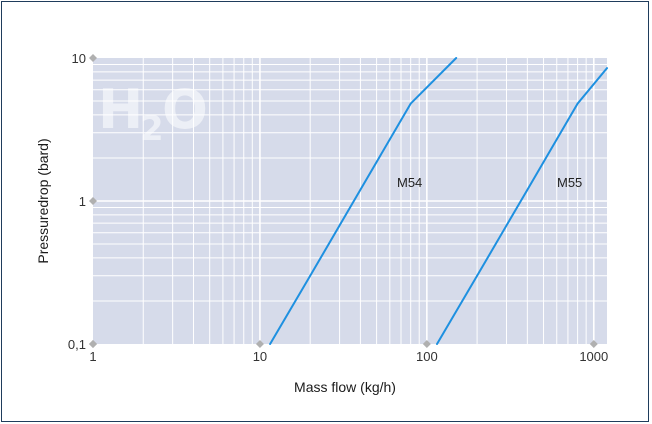 This screenshot has height=424, width=652. I want to click on watermark-h: H, so click(120, 109).